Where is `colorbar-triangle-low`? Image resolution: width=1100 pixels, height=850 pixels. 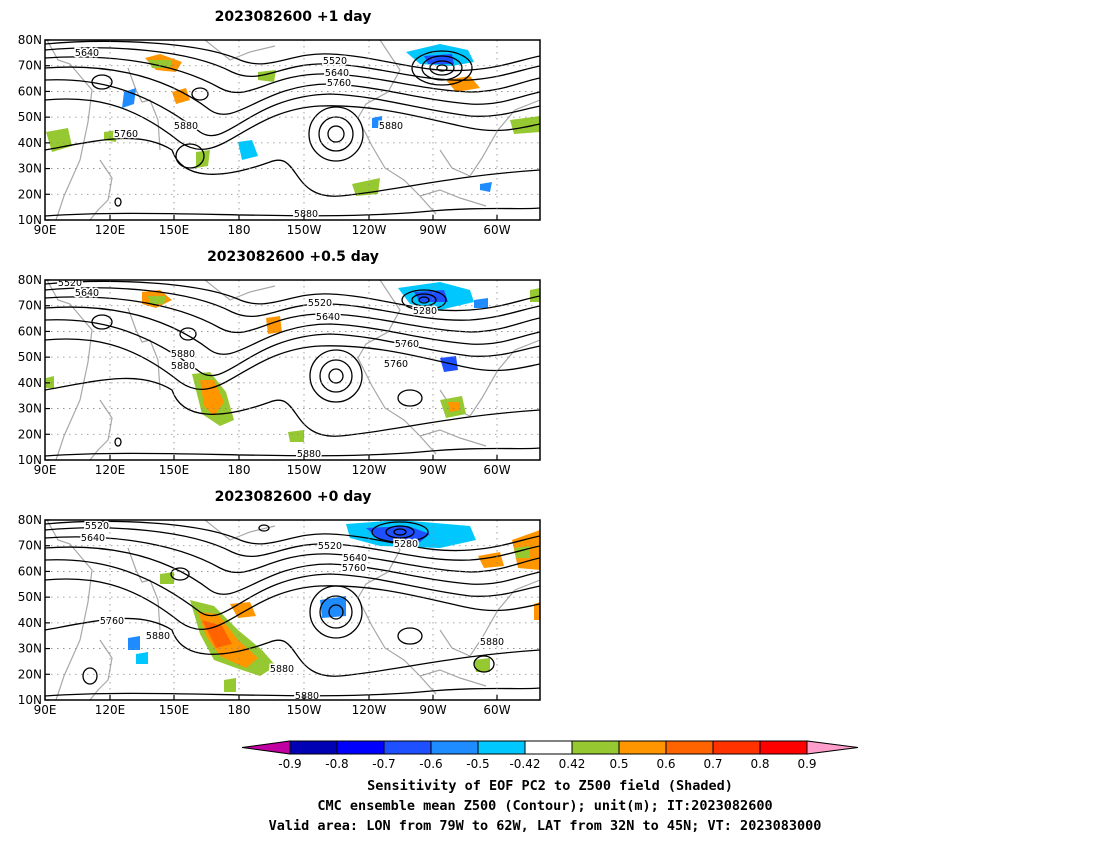 colorbar-triangle-low is located at coordinates (266, 747).